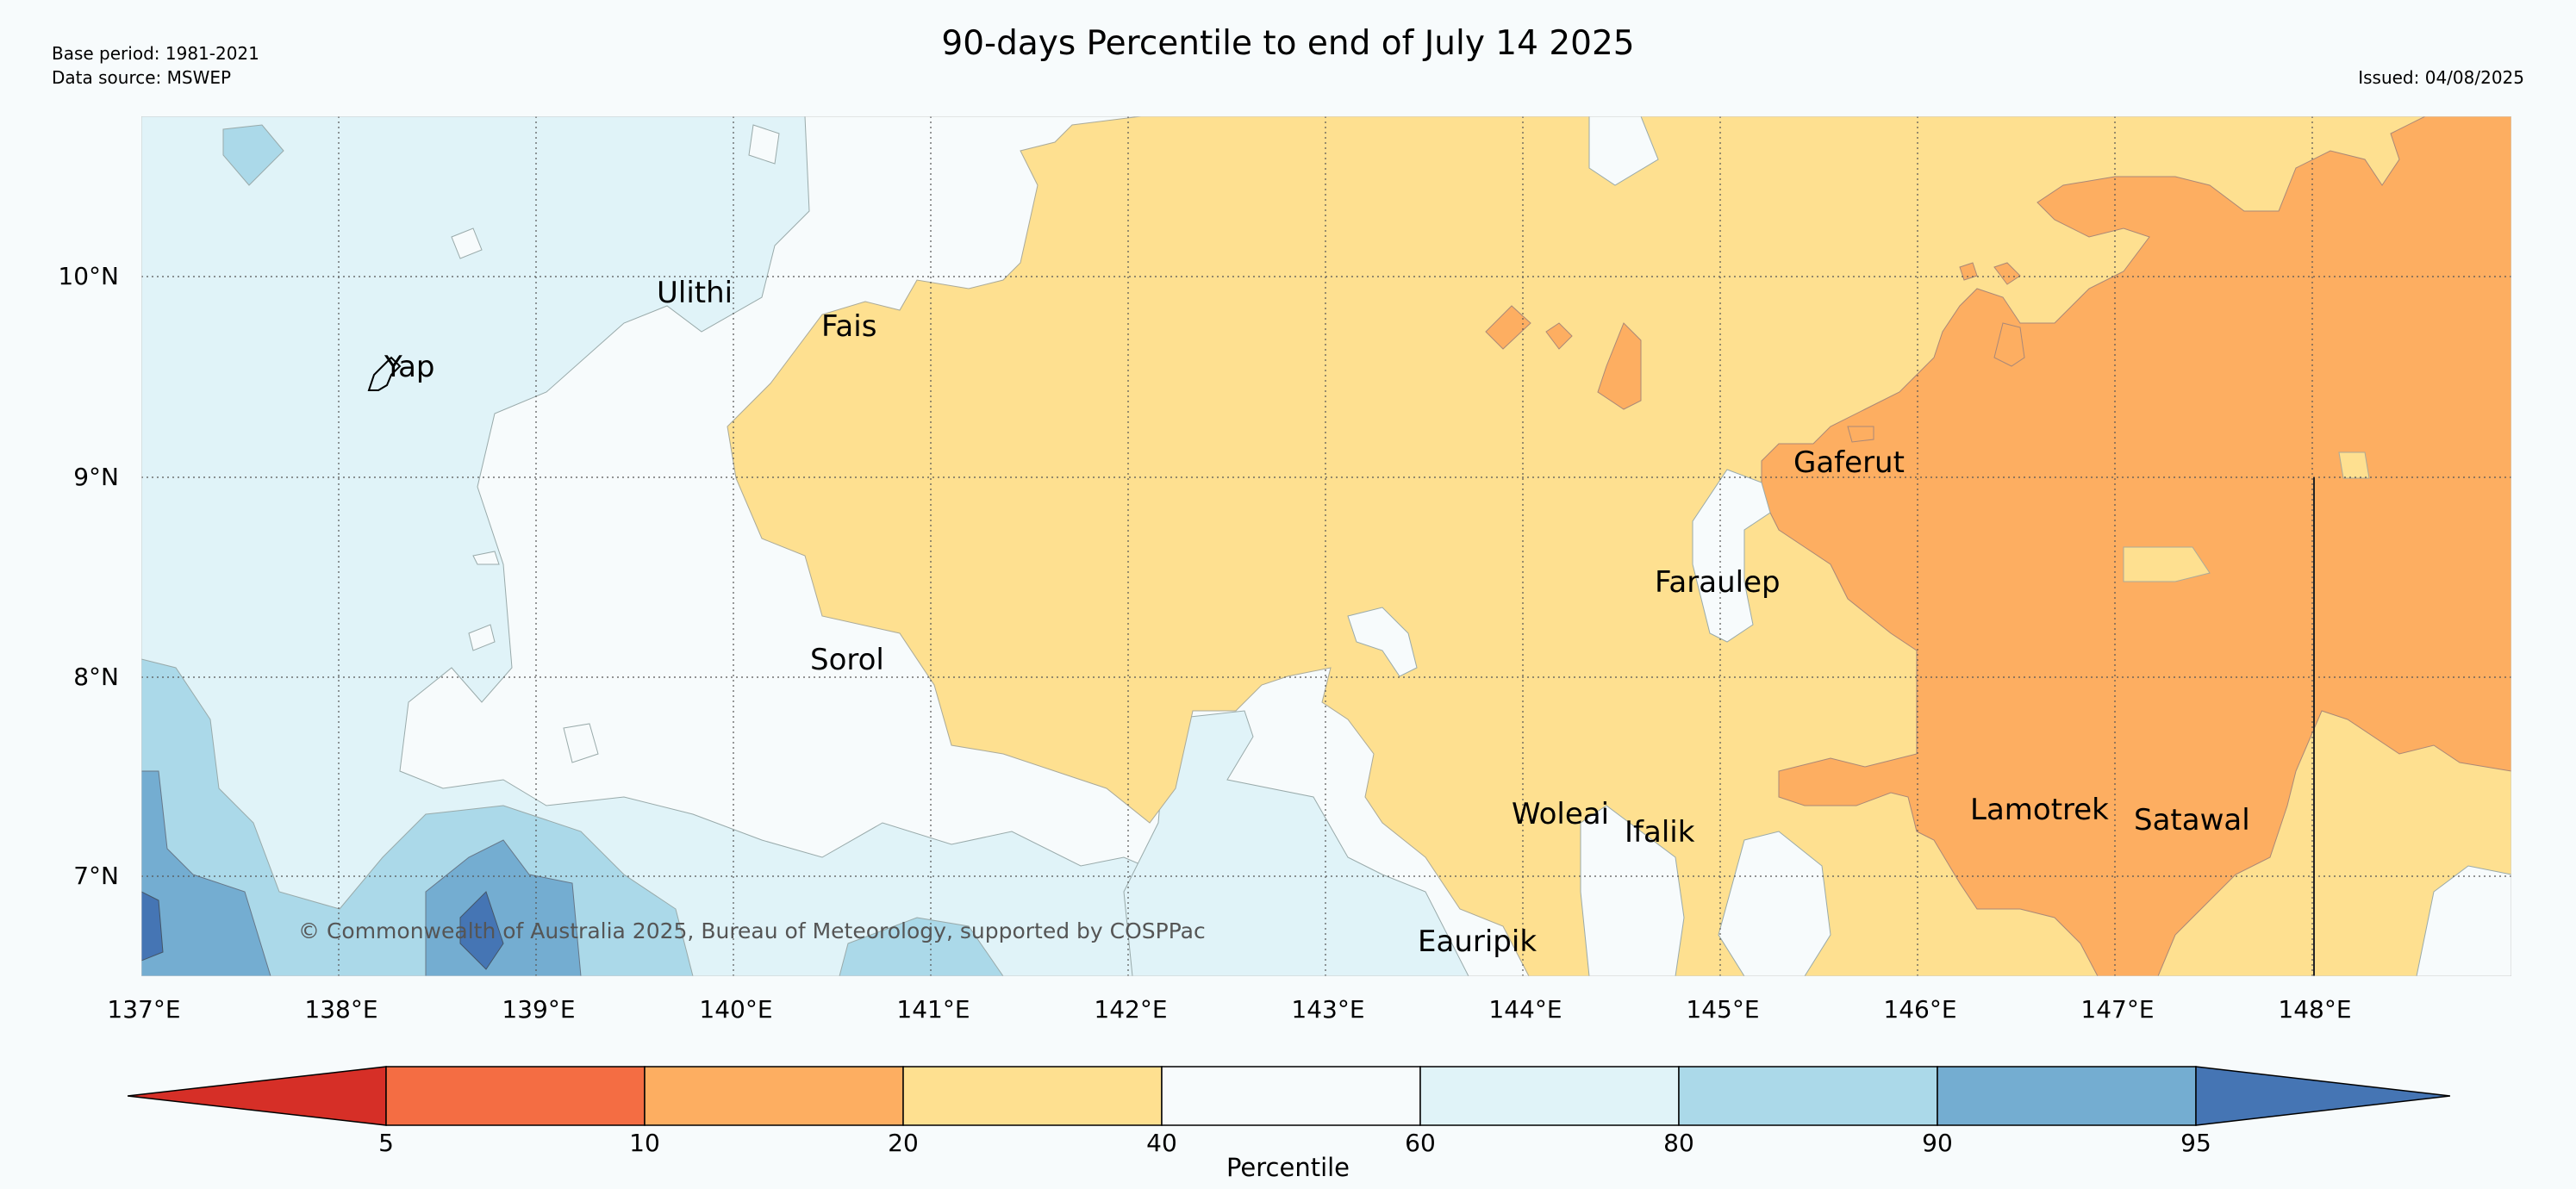 The width and height of the screenshot is (2576, 1189). Describe the element at coordinates (1525, 1010) in the screenshot. I see `lon-tick-label: 144°E` at that location.